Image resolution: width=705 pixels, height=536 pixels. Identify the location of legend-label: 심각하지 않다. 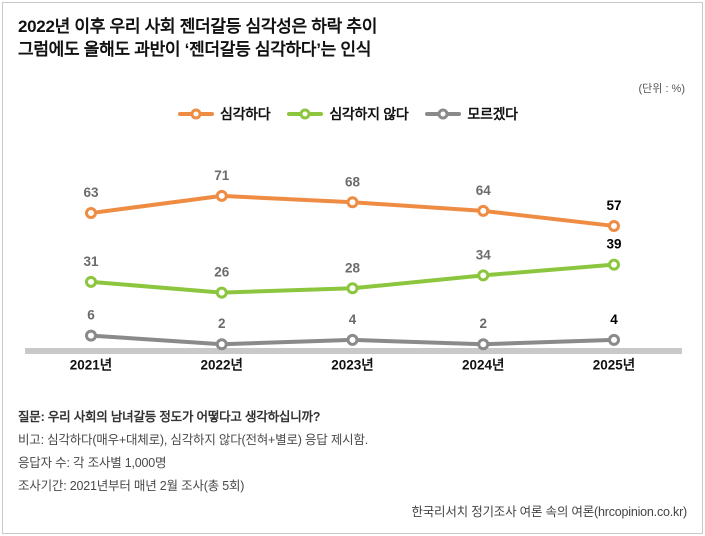
(369, 114).